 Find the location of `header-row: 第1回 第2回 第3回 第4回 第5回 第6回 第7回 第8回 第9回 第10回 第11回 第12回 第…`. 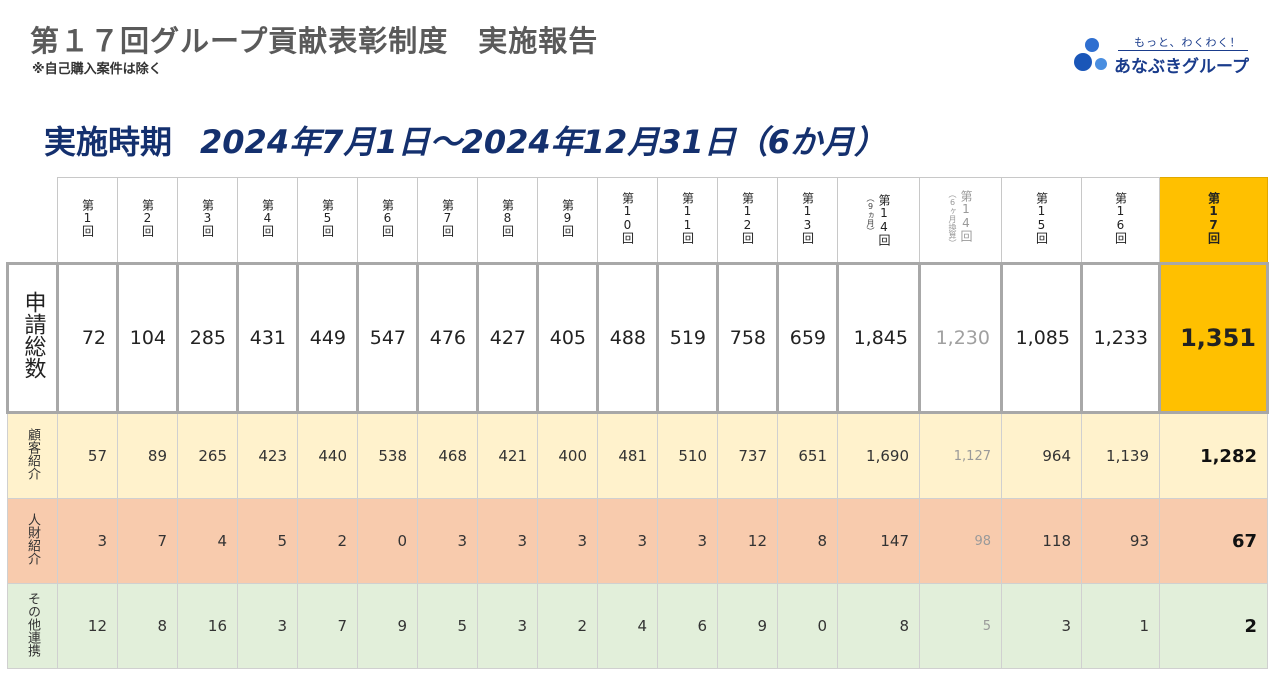

header-row: 第1回 第2回 第3回 第4回 第5回 第6回 第7回 第8回 第9回 第10回 第11回 第12回 第… is located at coordinates (637, 220).